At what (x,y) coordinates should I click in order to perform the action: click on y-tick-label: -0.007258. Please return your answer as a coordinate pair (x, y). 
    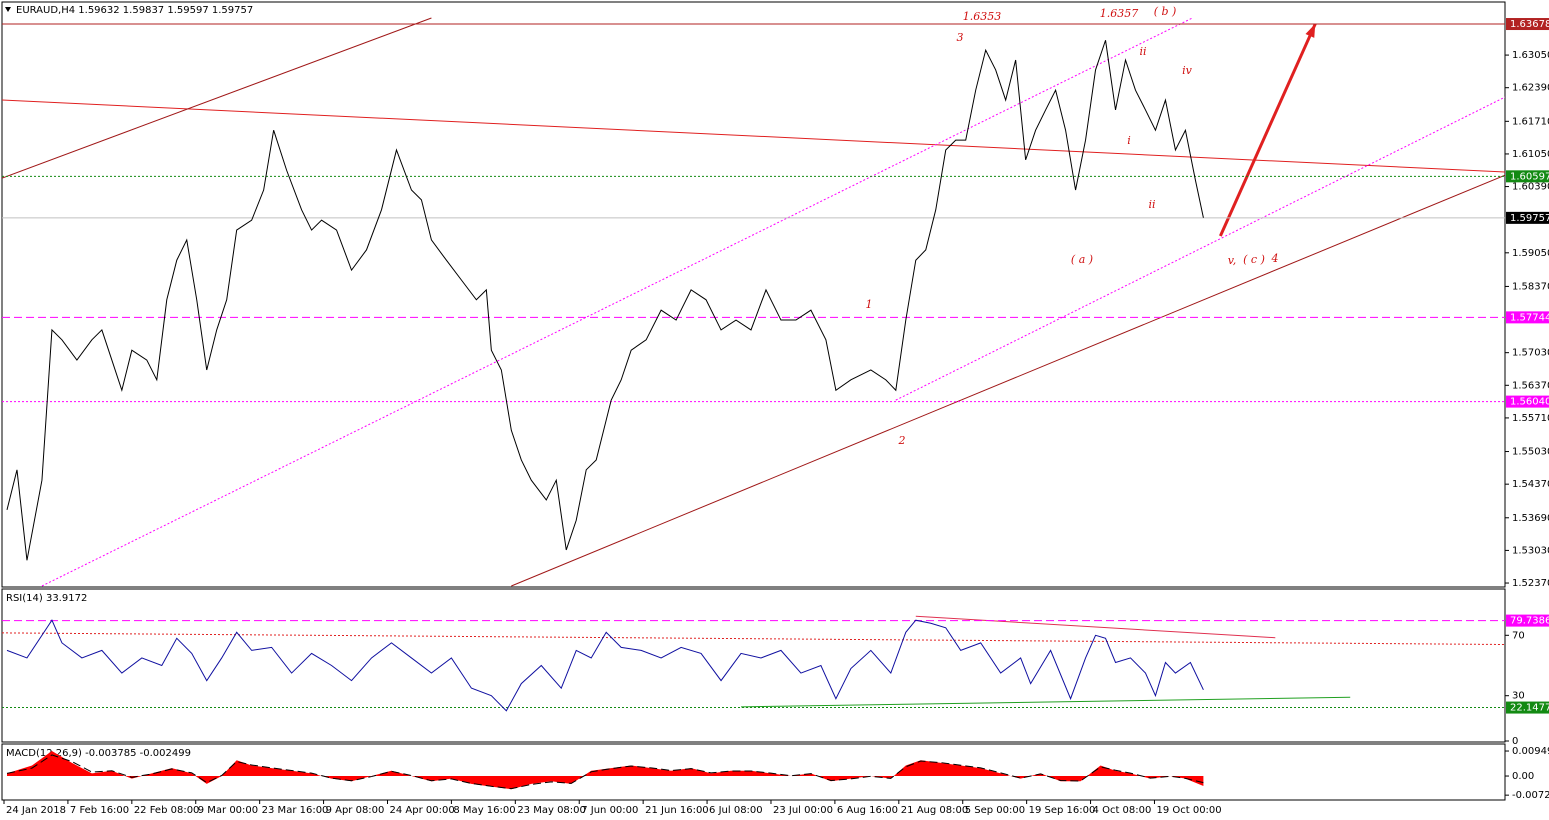
    Looking at the image, I should click on (1530, 795).